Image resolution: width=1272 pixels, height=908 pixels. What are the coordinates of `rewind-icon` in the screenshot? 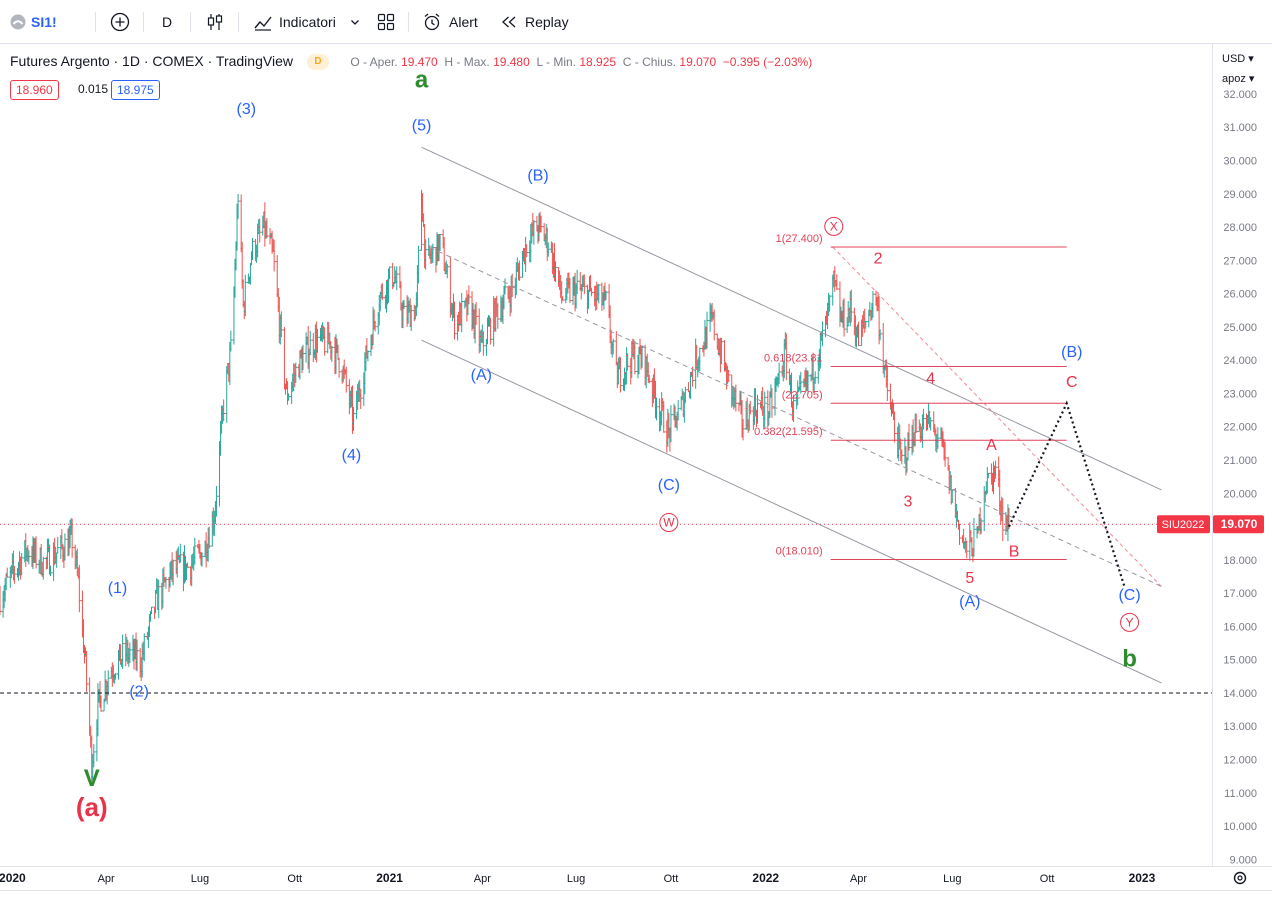 It's located at (509, 22).